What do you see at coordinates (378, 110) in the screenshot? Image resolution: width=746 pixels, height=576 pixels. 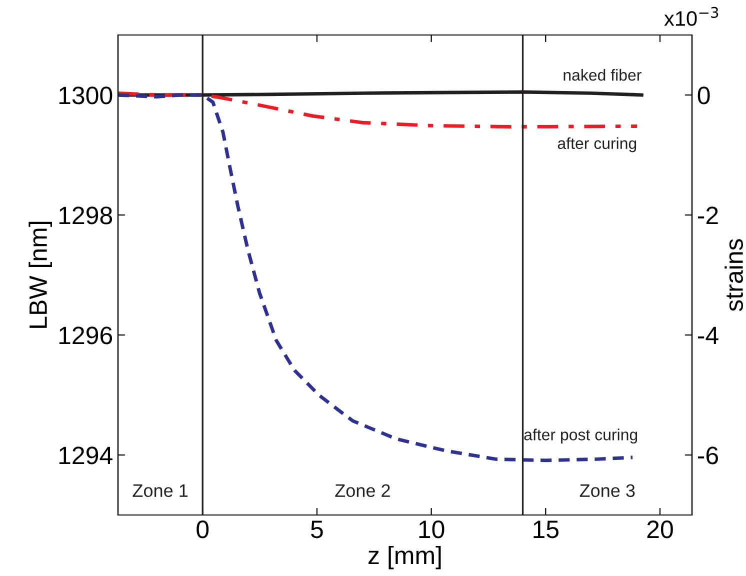 I see `line-series` at bounding box center [378, 110].